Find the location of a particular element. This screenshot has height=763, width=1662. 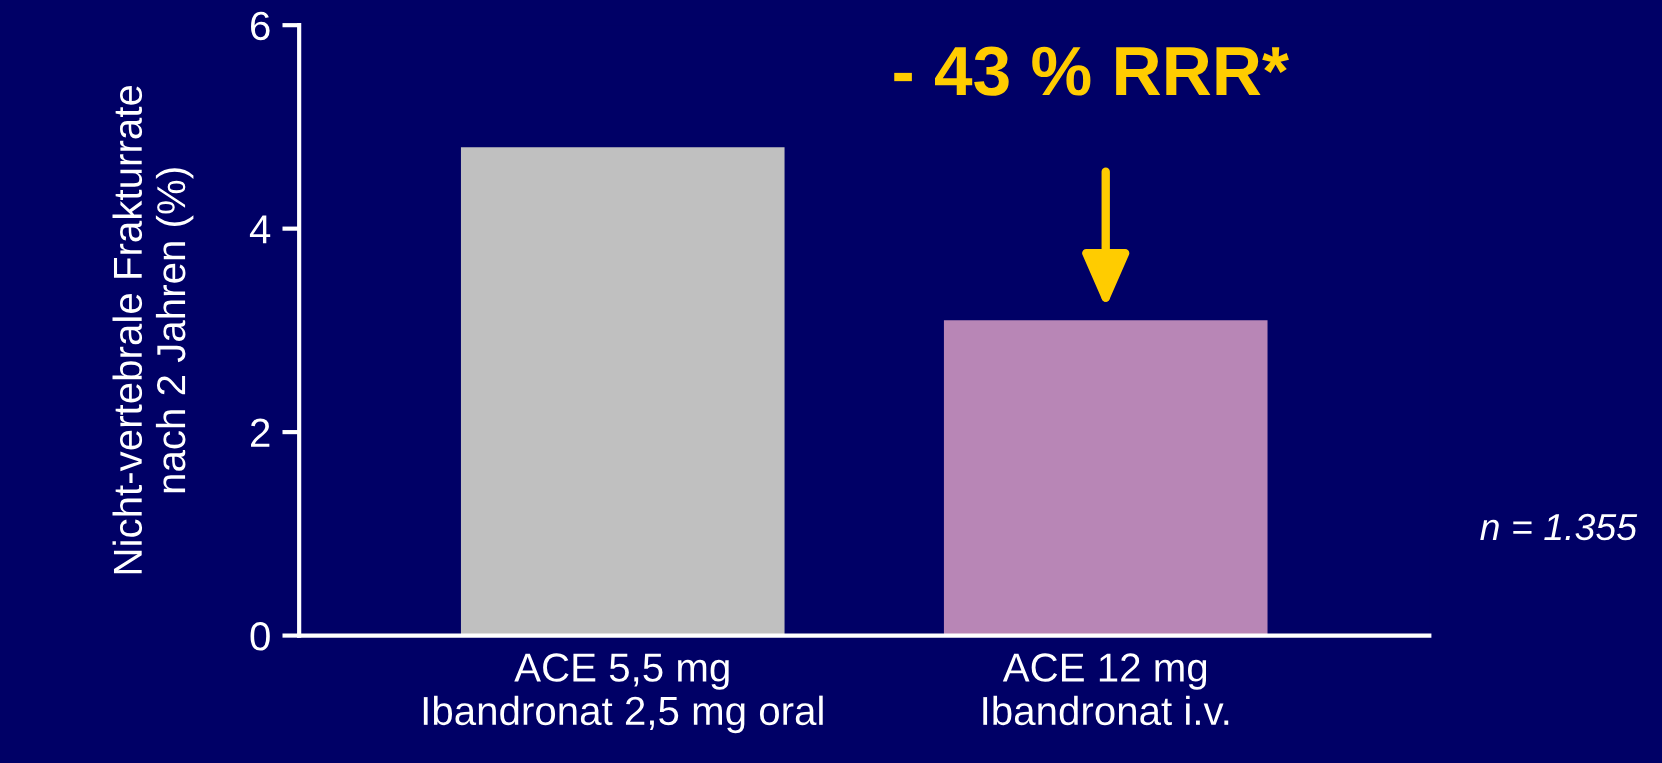

y-tick-label: 0 is located at coordinates (260, 636).